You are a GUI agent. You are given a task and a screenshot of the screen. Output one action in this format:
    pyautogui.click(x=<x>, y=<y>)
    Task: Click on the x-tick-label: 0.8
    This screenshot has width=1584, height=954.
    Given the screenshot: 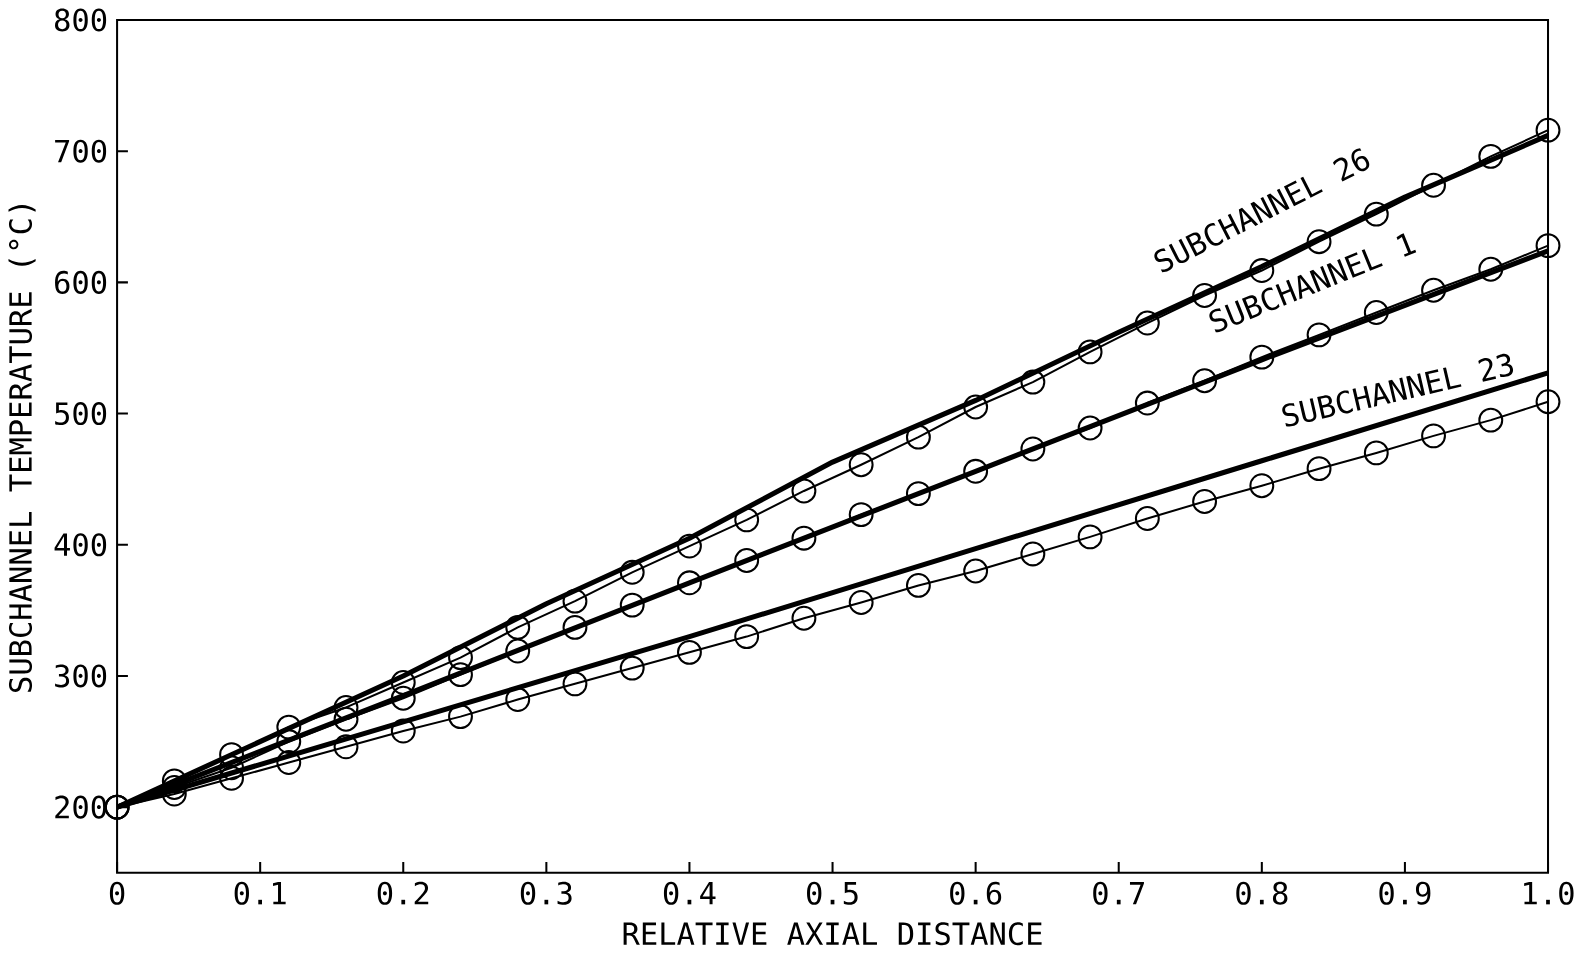 What is the action you would take?
    pyautogui.click(x=1262, y=893)
    